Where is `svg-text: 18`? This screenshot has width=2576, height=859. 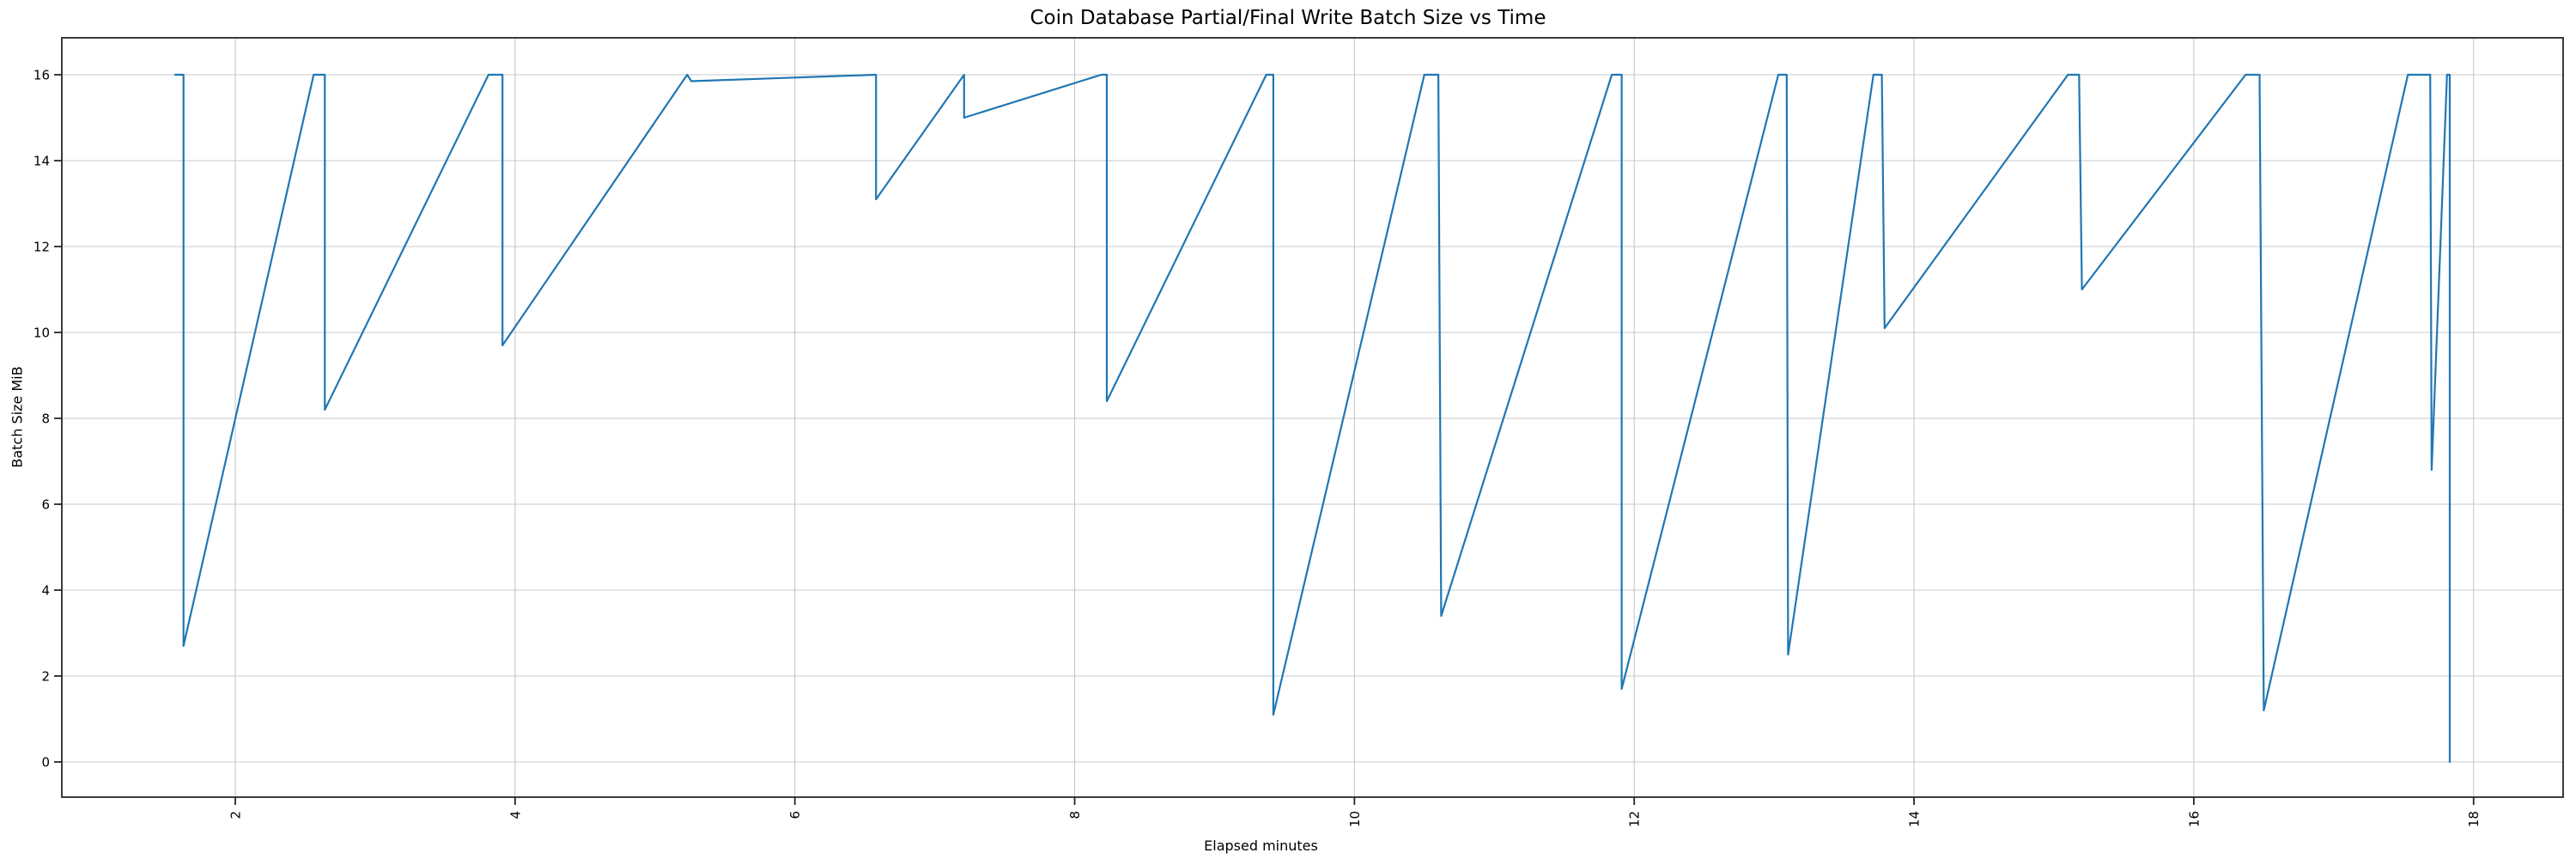
svg-text: 18 is located at coordinates (2474, 819).